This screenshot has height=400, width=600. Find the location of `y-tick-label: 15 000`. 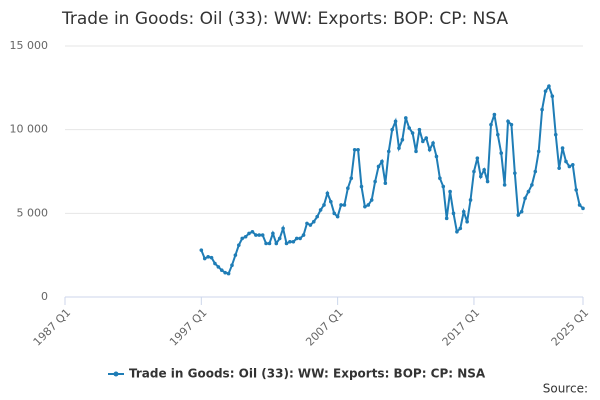

y-tick-label: 15 000 is located at coordinates (29, 45).